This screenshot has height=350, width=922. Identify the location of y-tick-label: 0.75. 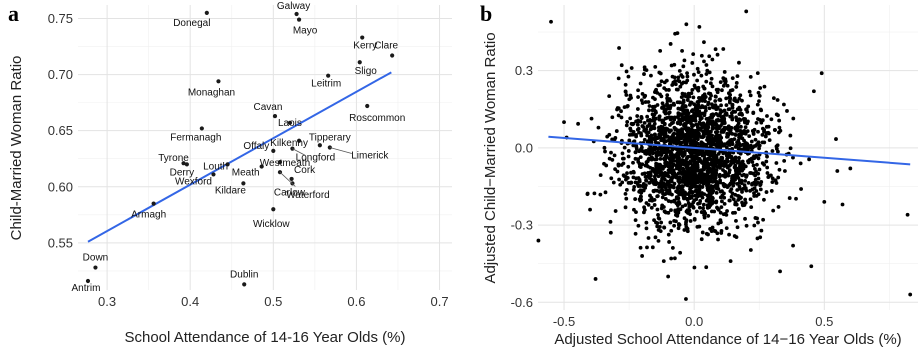
(60, 18).